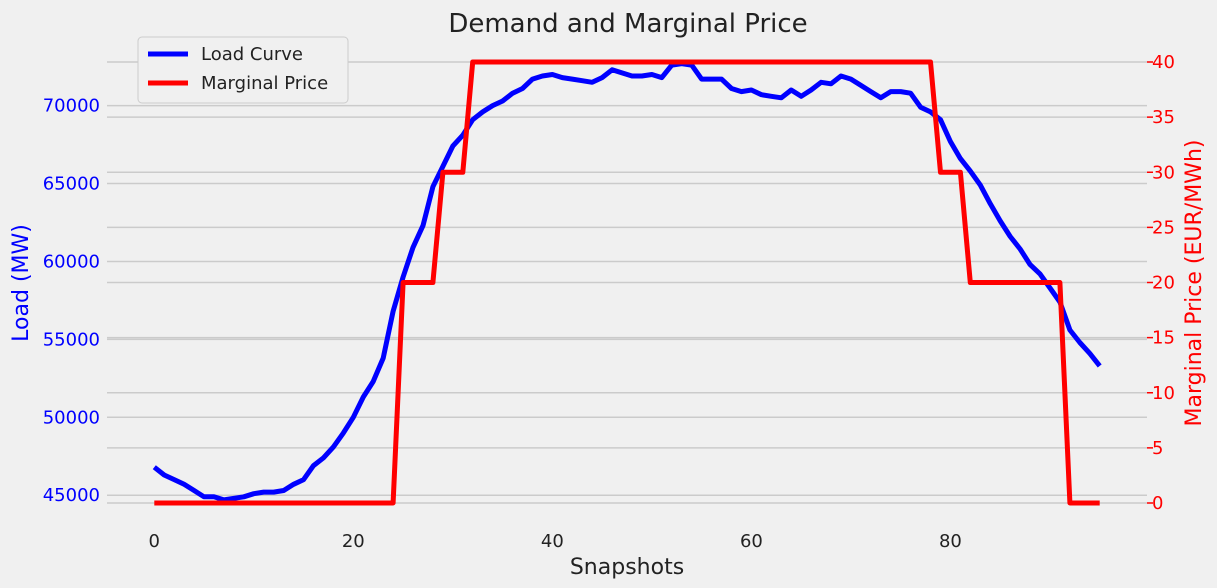 The height and width of the screenshot is (588, 1217). What do you see at coordinates (950, 541) in the screenshot?
I see `x-tick-label: 80` at bounding box center [950, 541].